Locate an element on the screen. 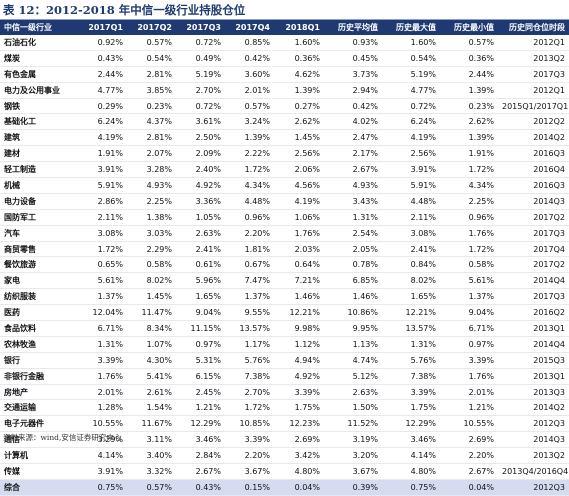 The image size is (569, 496). value-cell: 4.62% is located at coordinates (299, 74).